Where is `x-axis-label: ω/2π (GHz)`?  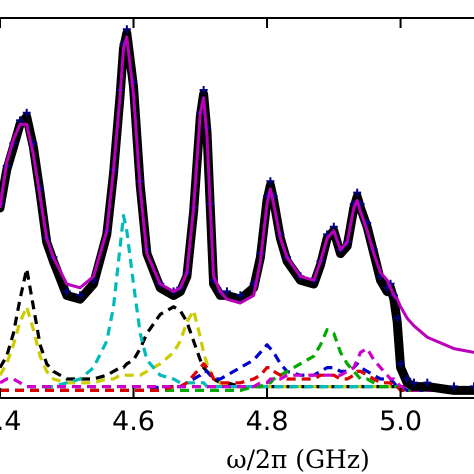 x-axis-label: ω/2π (GHz) is located at coordinates (298, 459).